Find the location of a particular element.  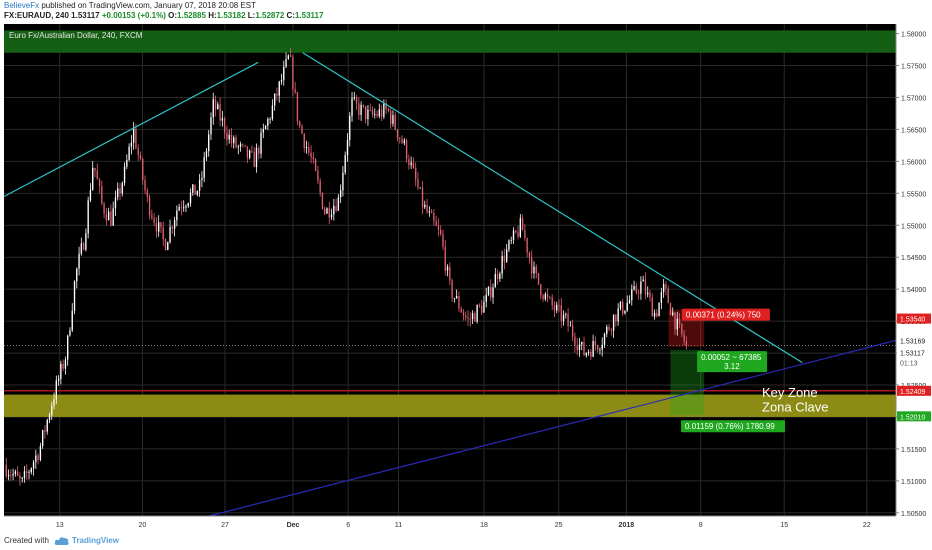

price-tick-label: 1.56500 is located at coordinates (913, 130).